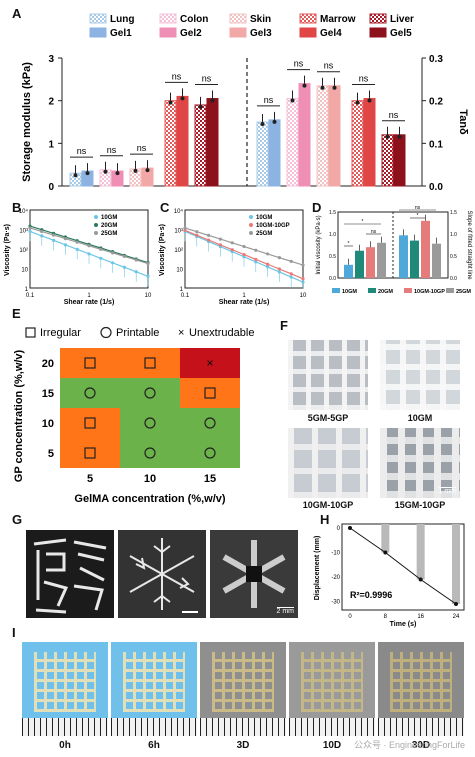  What do you see at coordinates (357, 143) in the screenshot?
I see `bar-tan-marrow` at bounding box center [357, 143].